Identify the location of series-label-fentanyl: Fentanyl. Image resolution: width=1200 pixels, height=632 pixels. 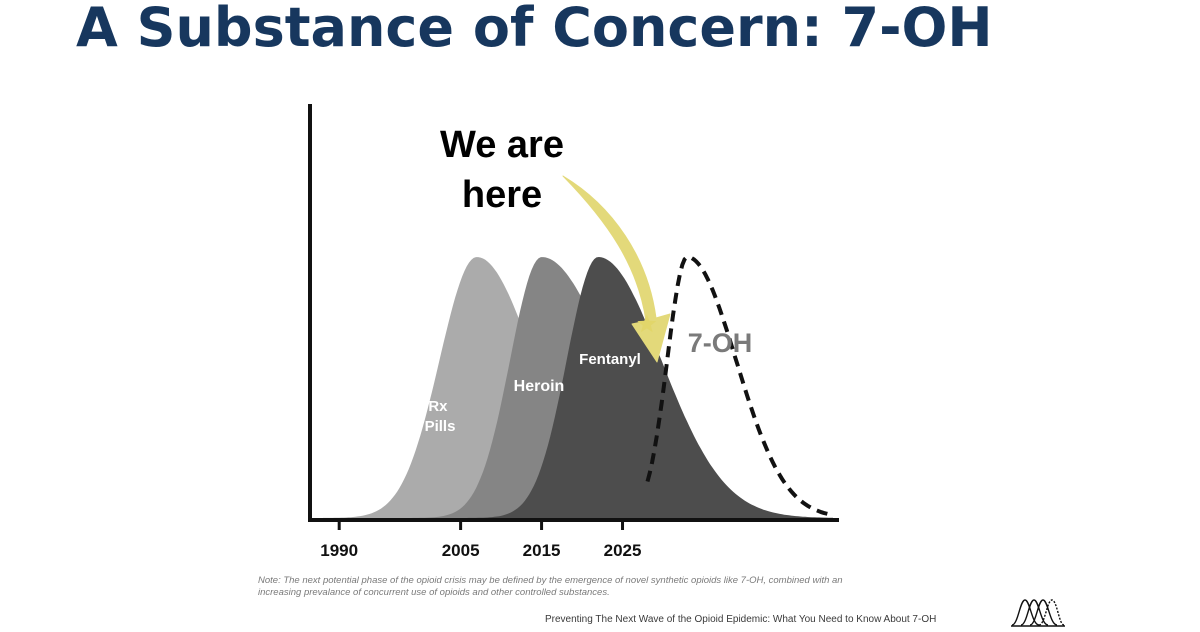
(610, 359).